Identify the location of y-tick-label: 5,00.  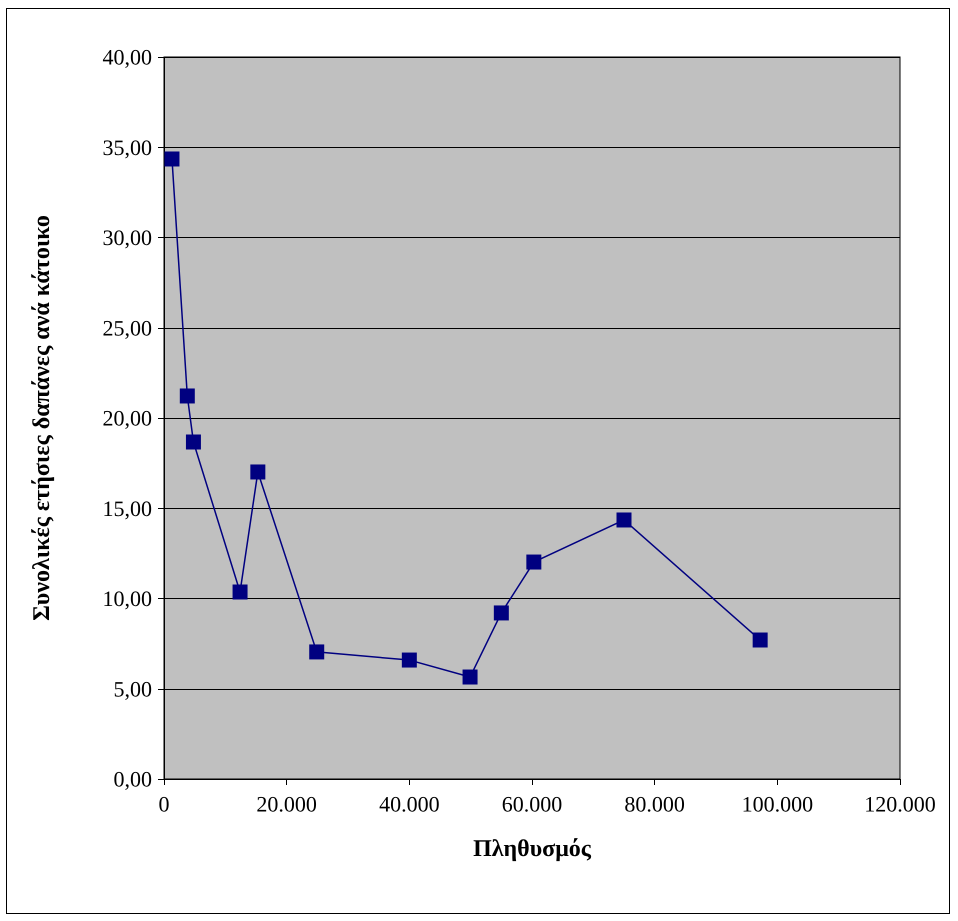
(133, 689).